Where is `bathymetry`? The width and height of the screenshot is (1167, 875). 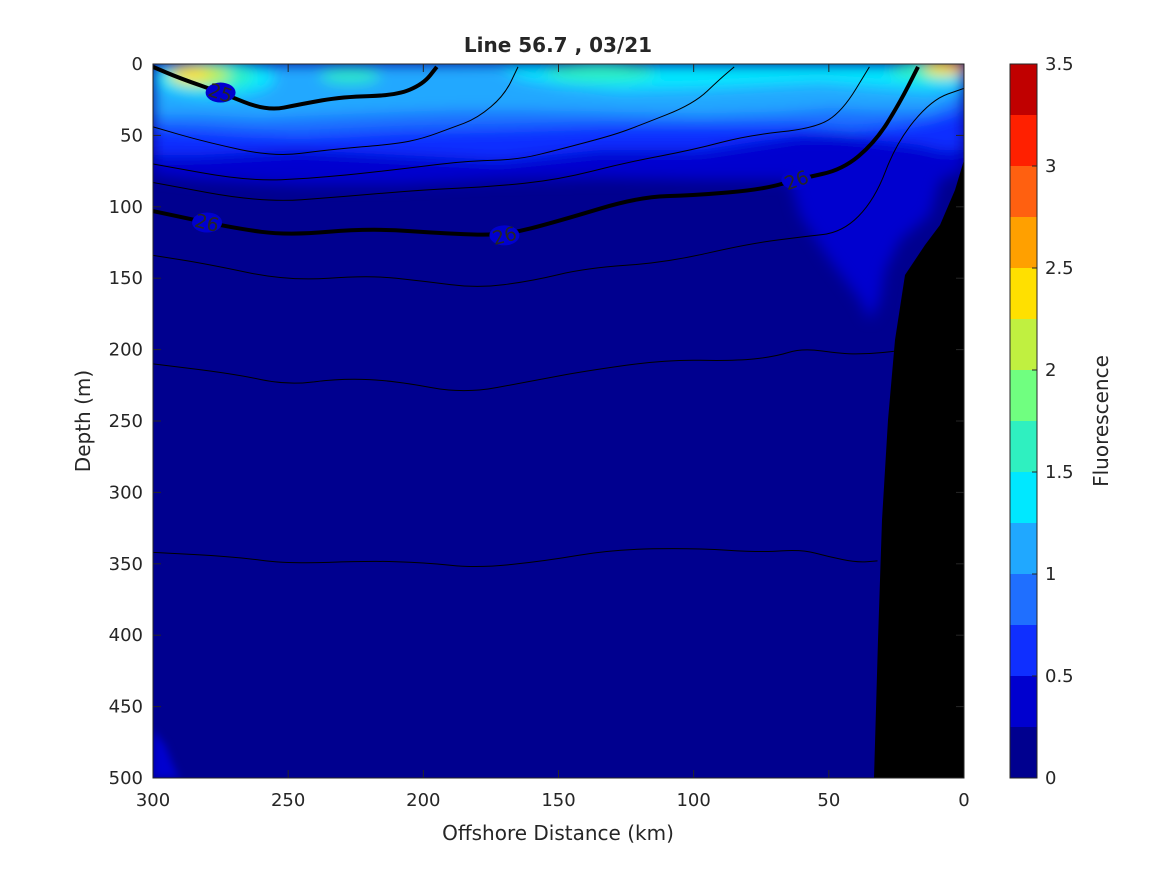
bathymetry is located at coordinates (919, 469).